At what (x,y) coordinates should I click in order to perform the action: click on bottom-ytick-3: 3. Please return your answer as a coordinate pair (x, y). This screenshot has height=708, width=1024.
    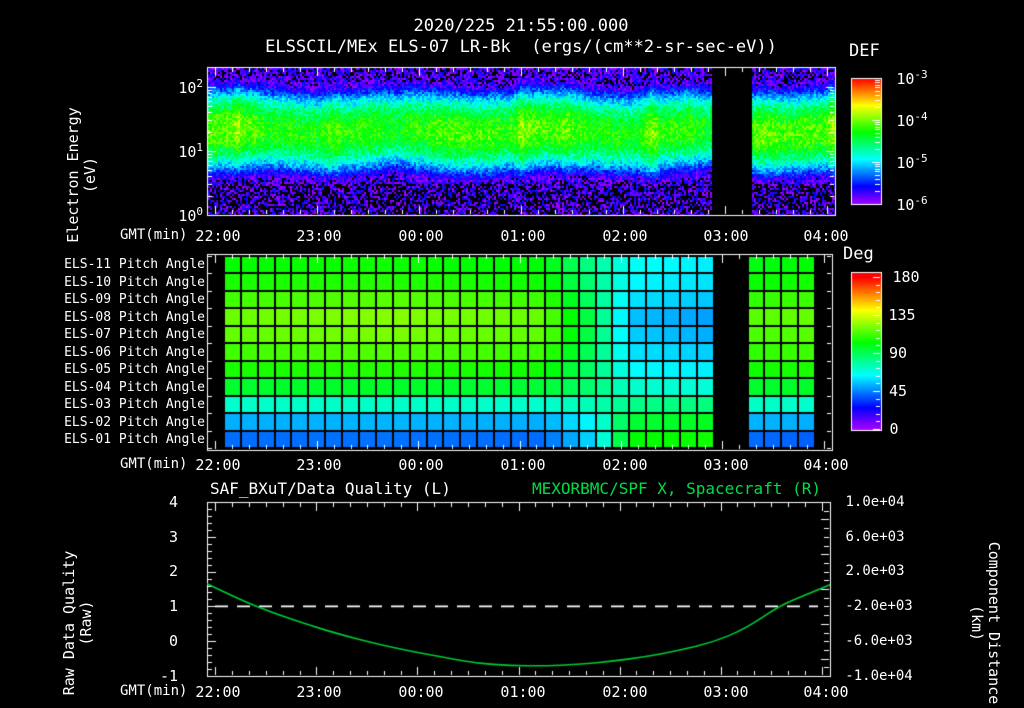
    Looking at the image, I should click on (173, 537).